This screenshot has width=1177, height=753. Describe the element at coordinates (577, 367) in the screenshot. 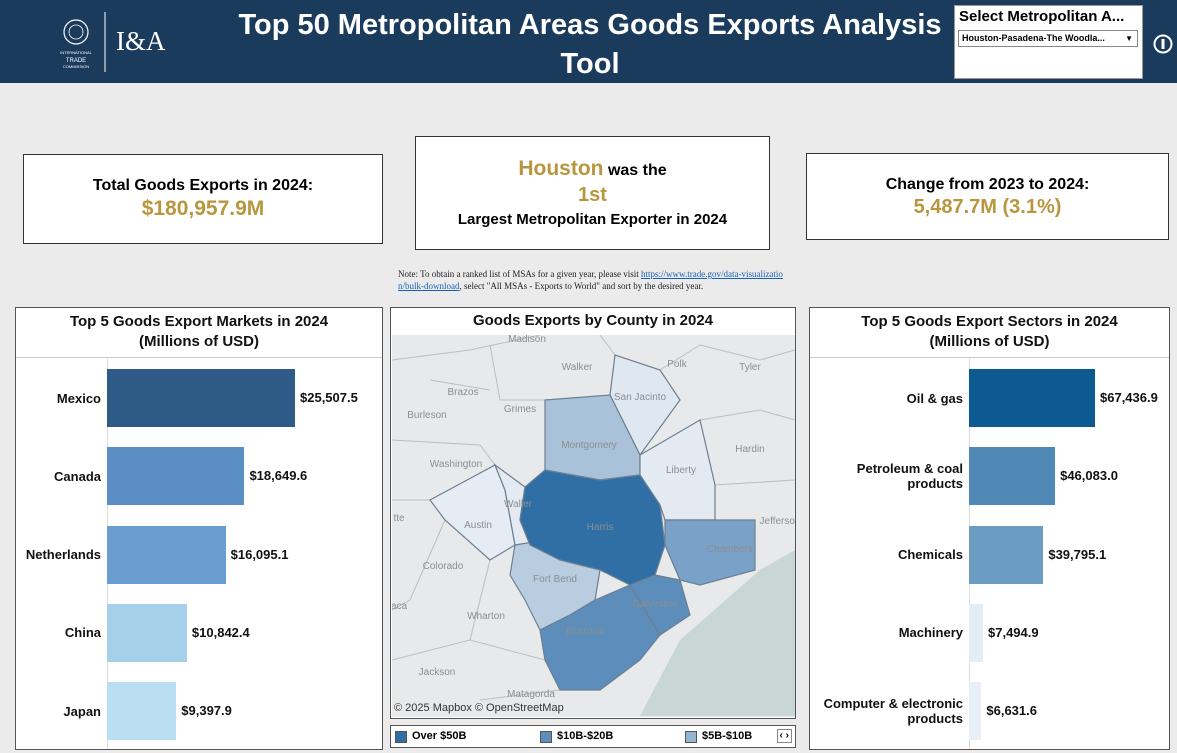

I see `county-label: Walker` at that location.